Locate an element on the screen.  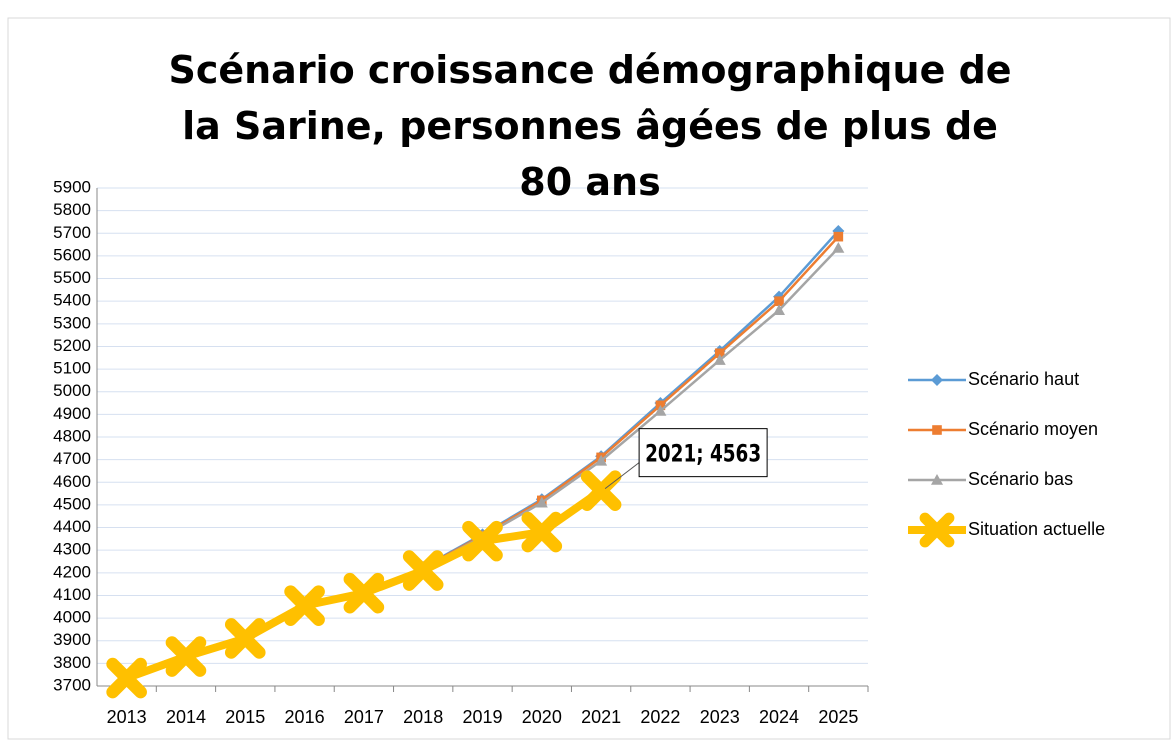
x-tick-label: 2018 is located at coordinates (423, 717).